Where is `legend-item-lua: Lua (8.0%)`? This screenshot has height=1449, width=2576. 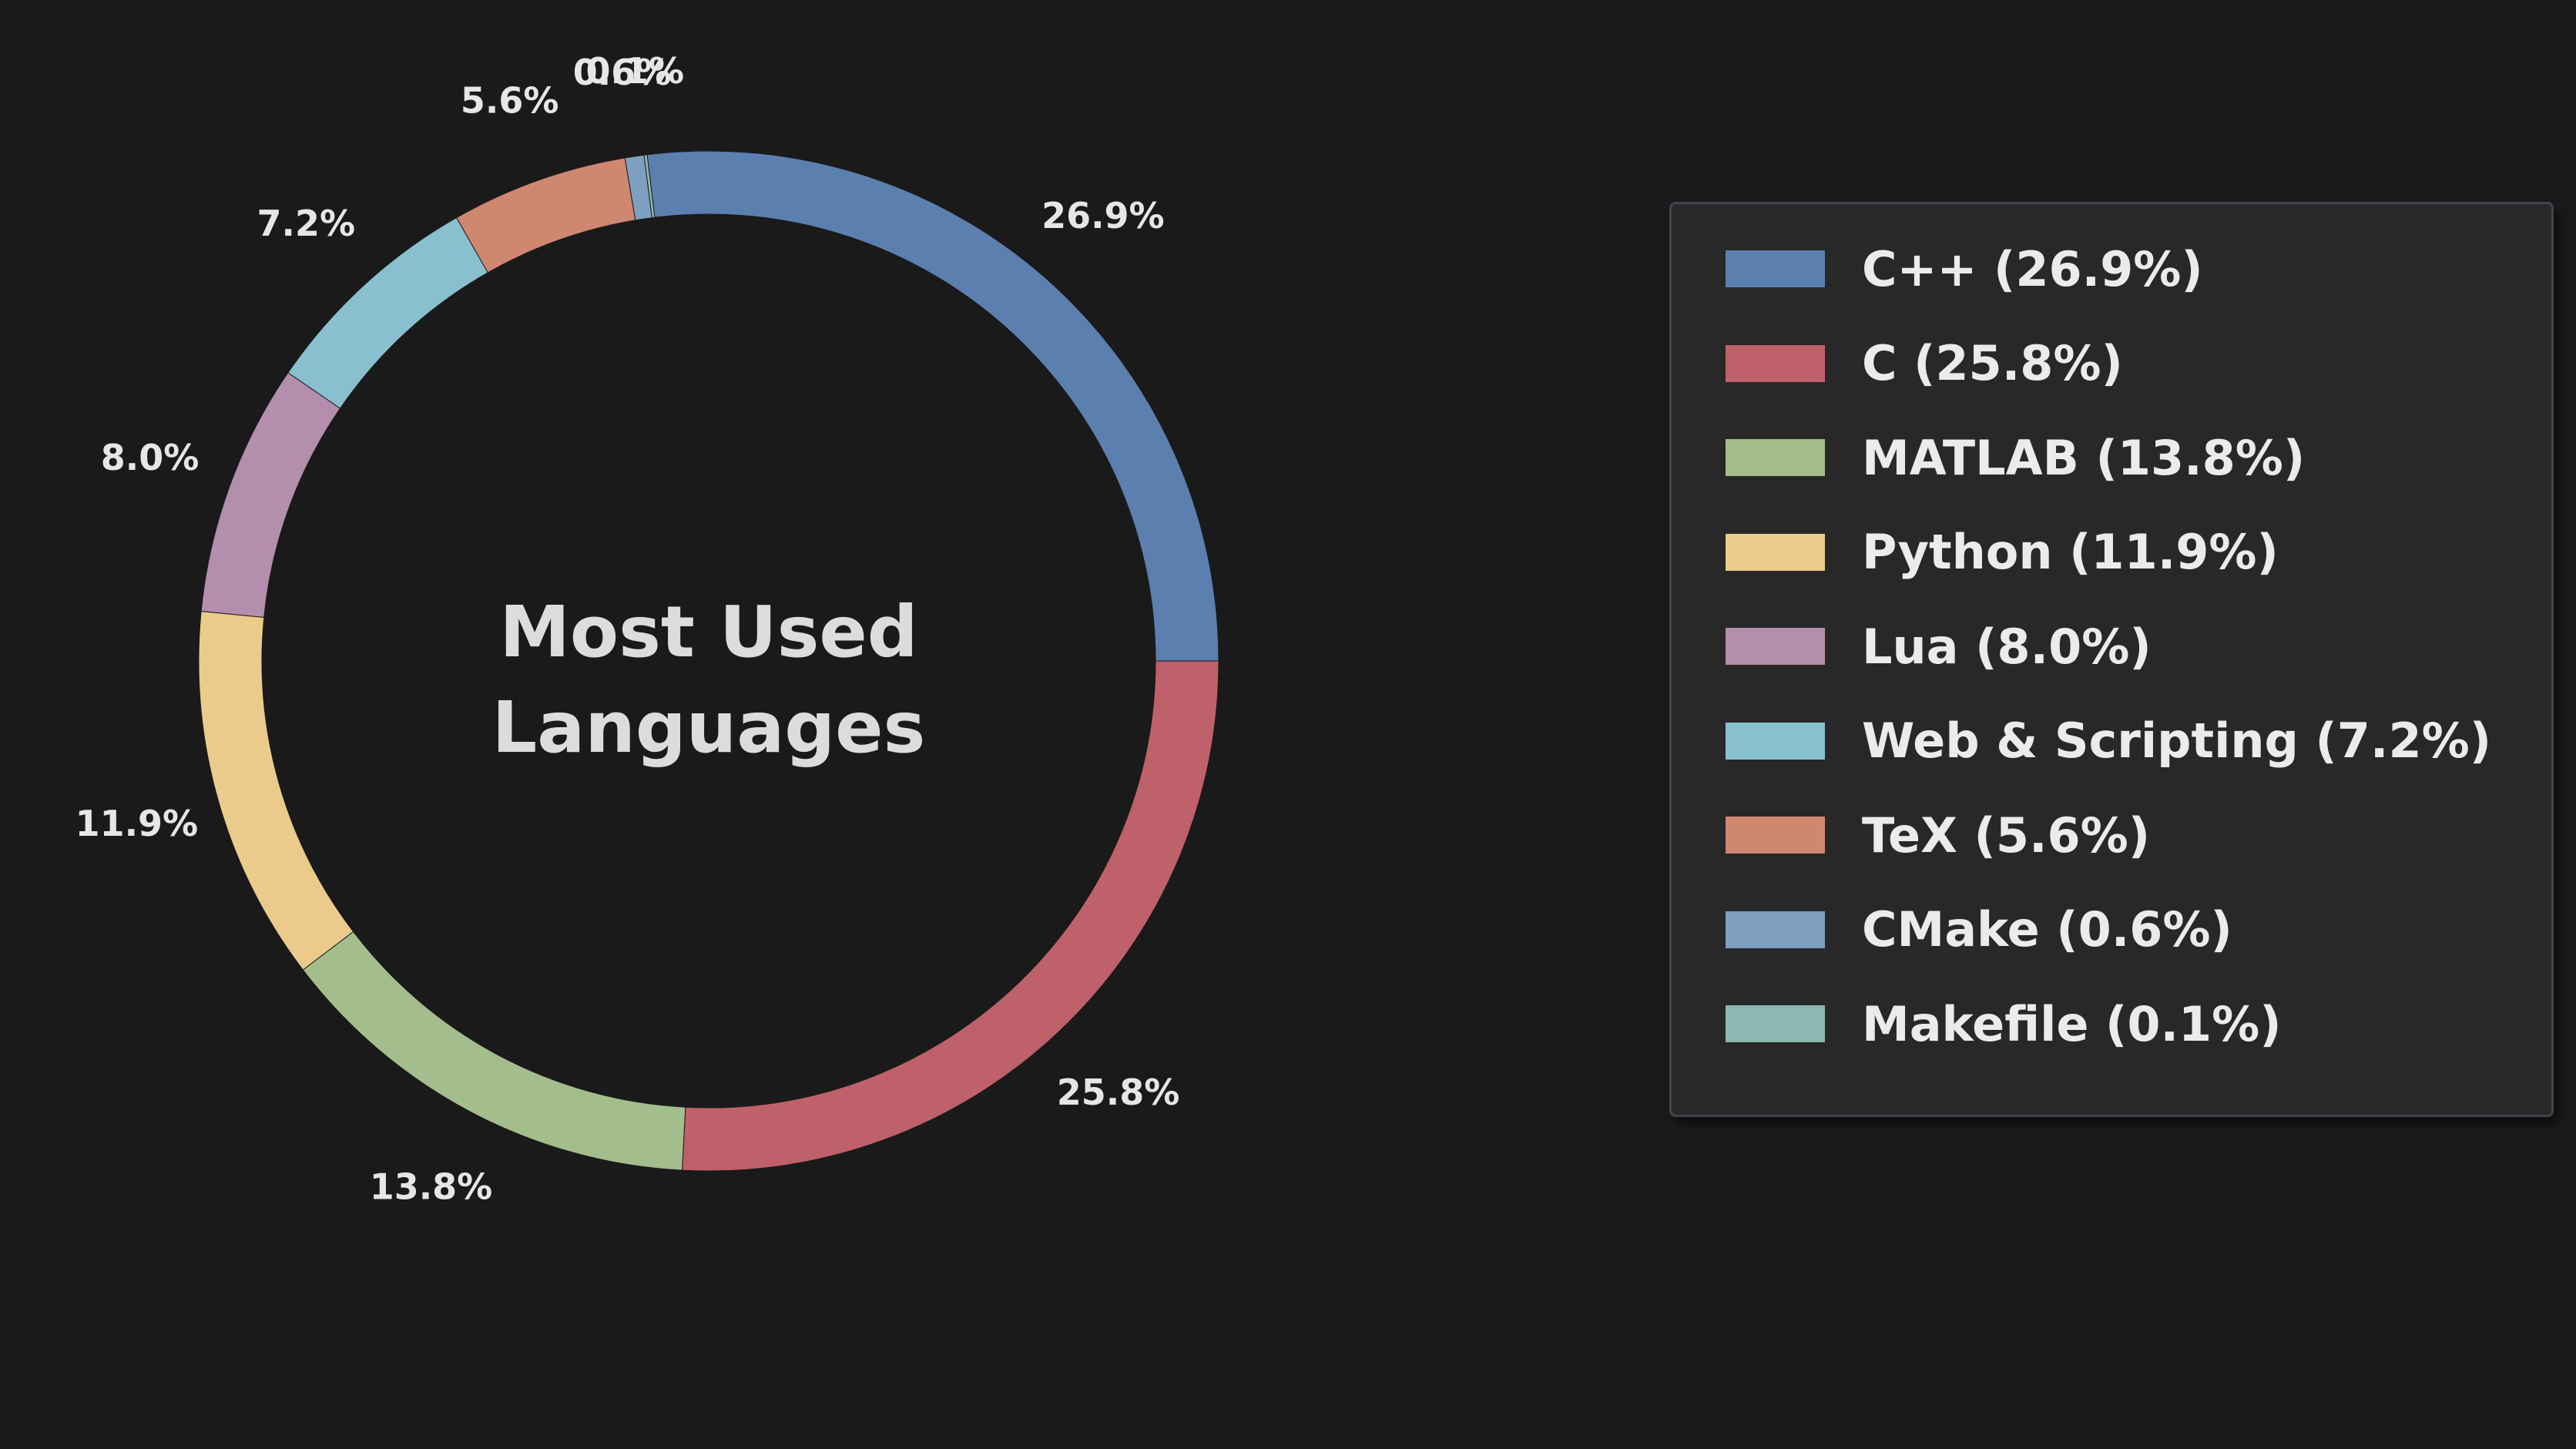 legend-item-lua: Lua (8.0%) is located at coordinates (1939, 646).